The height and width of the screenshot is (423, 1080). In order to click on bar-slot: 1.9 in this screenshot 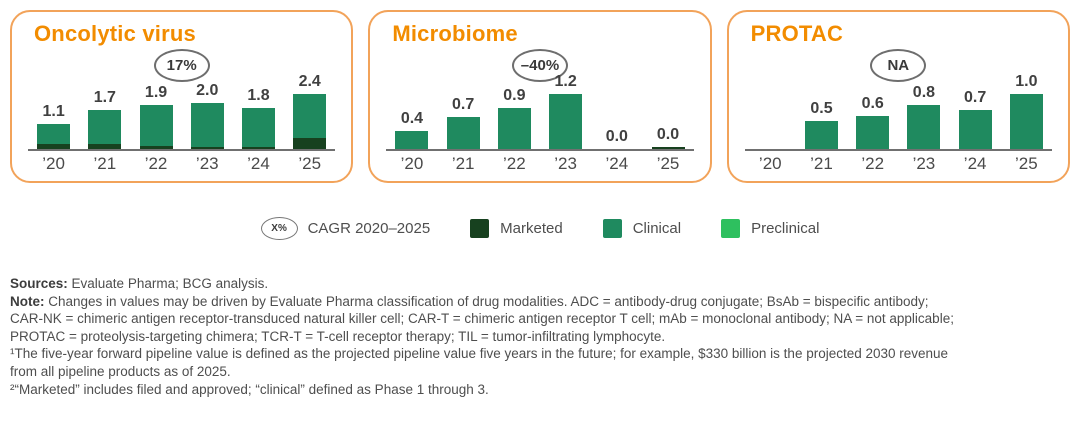, I will do `click(155, 110)`.